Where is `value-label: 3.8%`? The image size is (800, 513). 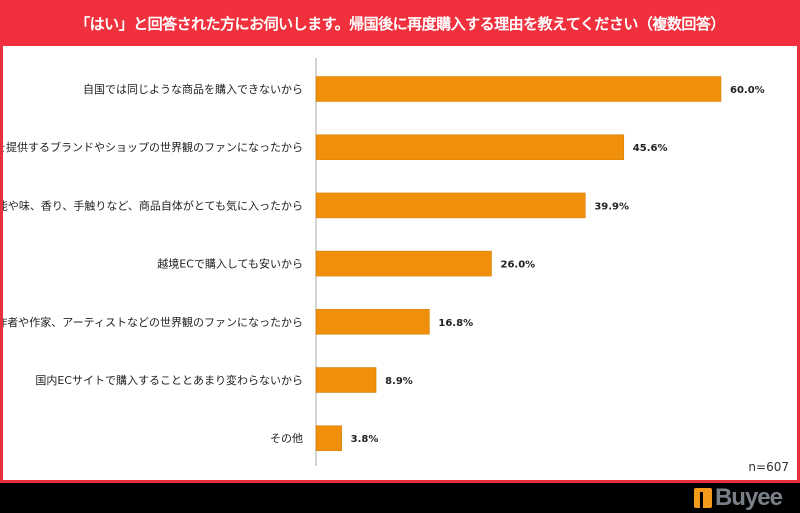 value-label: 3.8% is located at coordinates (365, 439).